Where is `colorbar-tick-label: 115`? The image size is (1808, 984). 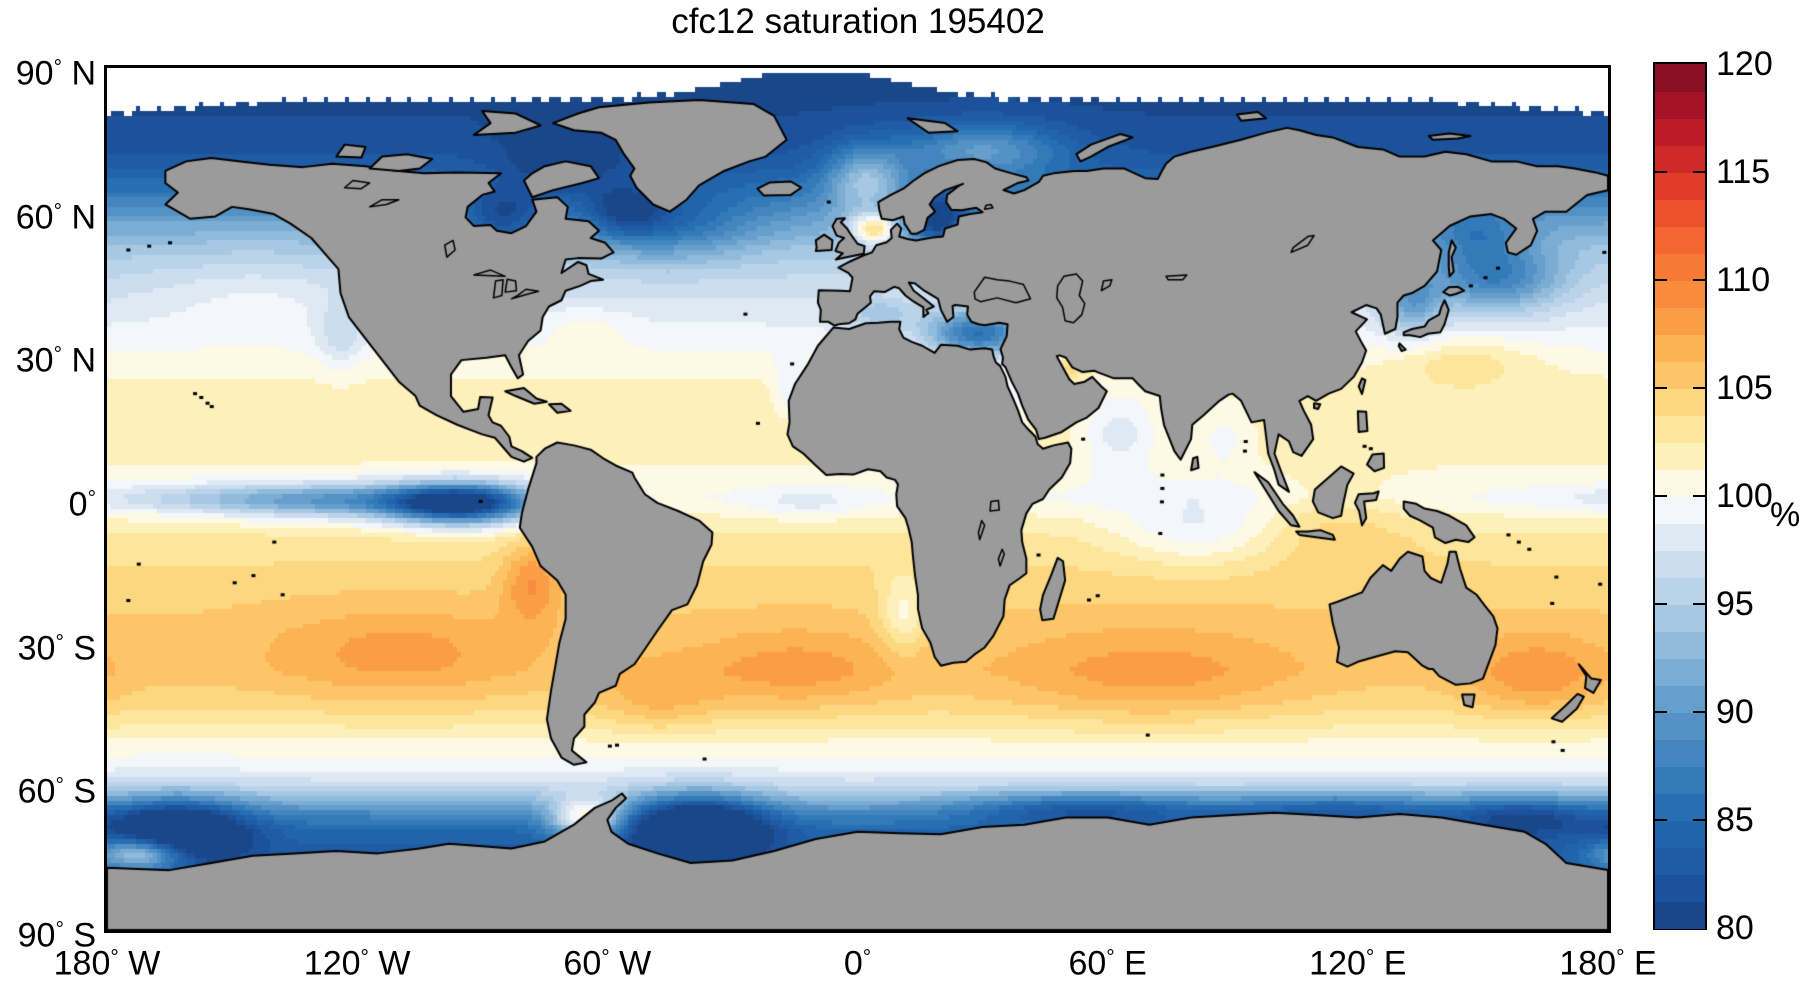
colorbar-tick-label: 115 is located at coordinates (1743, 172).